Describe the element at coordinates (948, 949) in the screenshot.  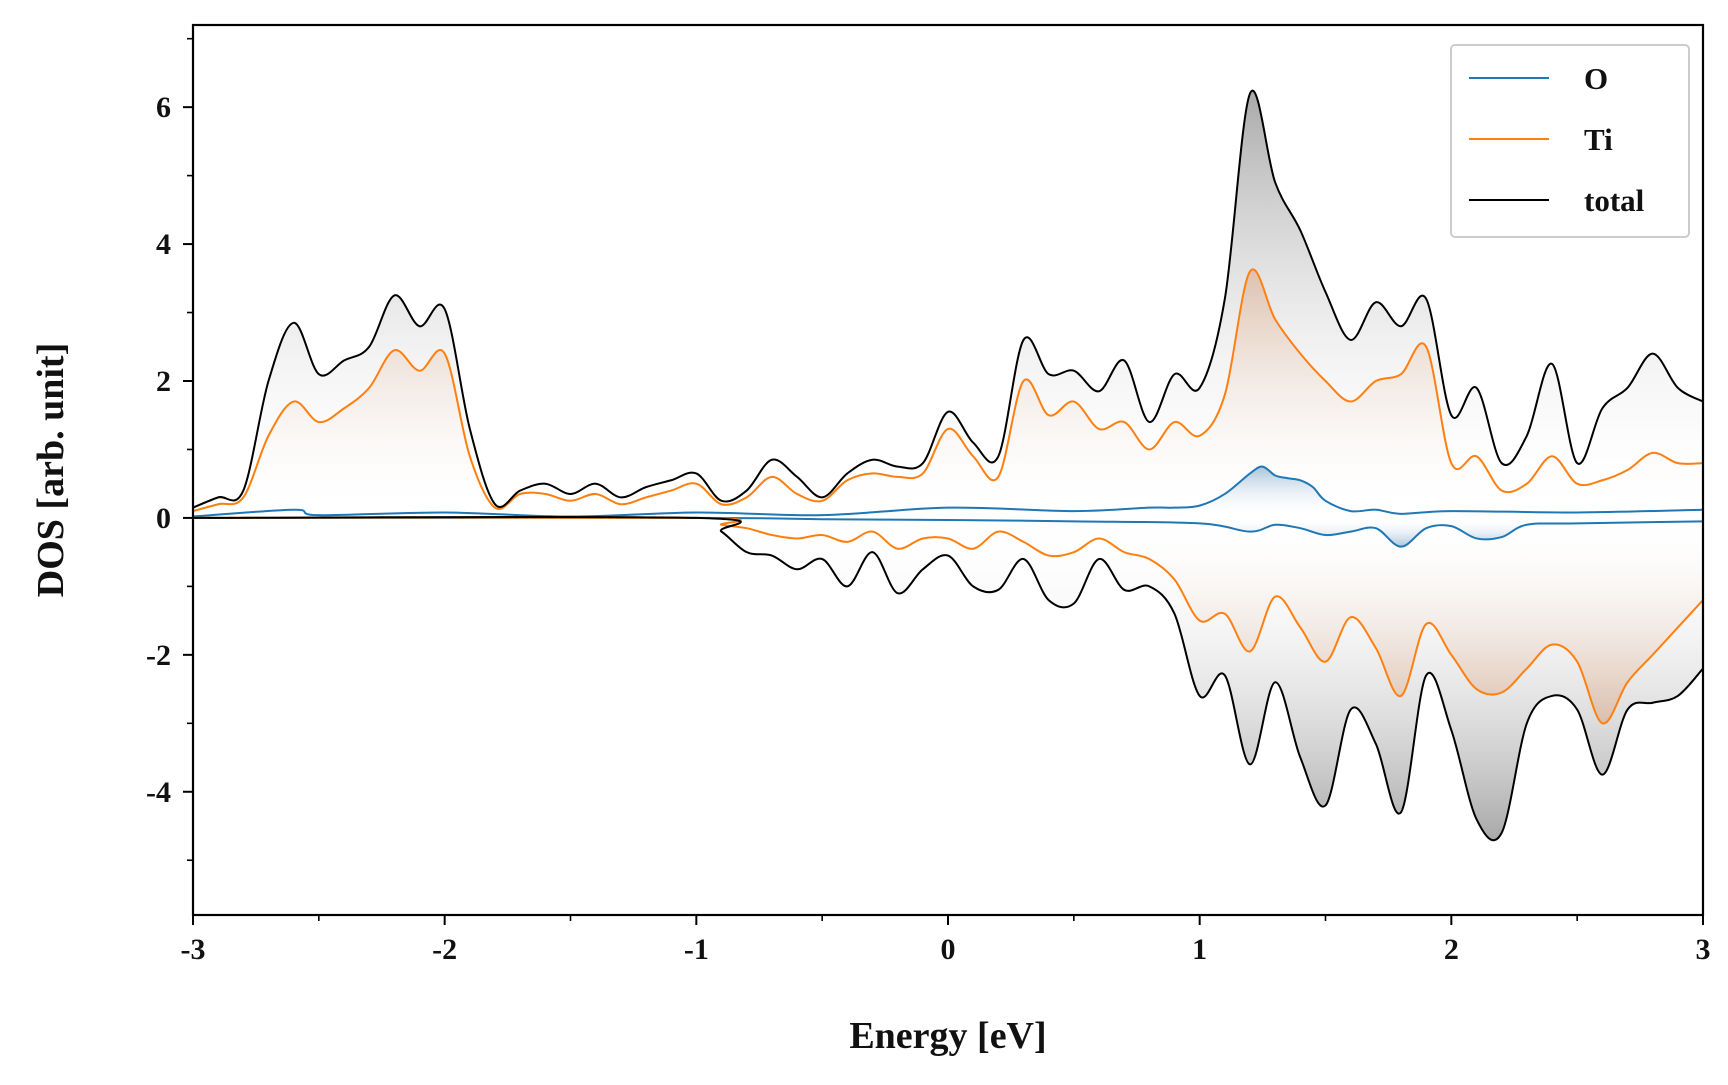
I see `x-tick-label: 0` at that location.